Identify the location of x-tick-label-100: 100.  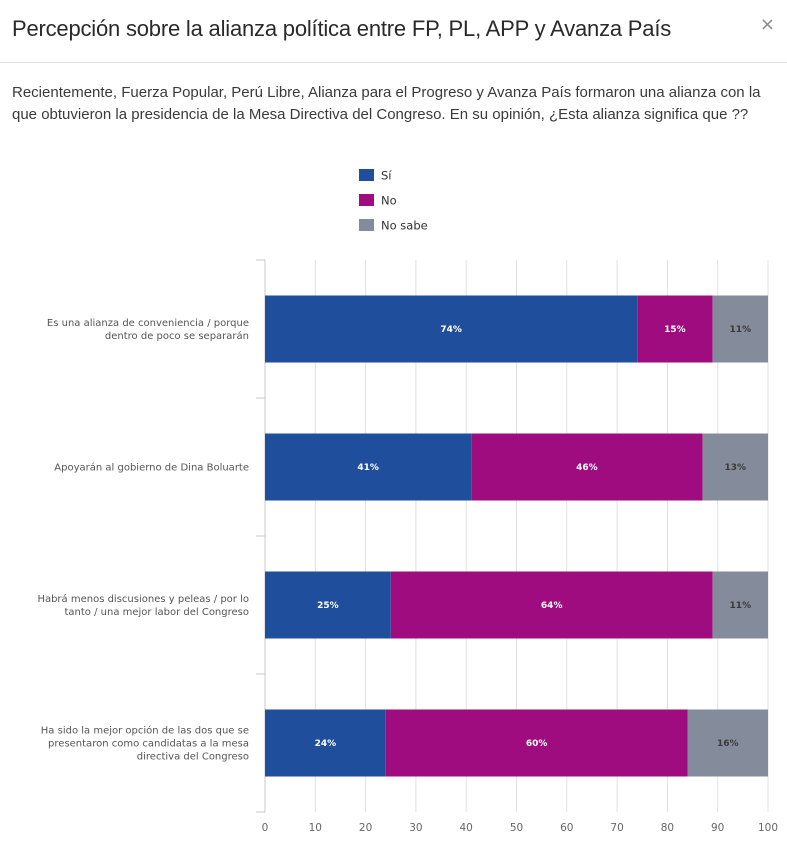
(768, 828).